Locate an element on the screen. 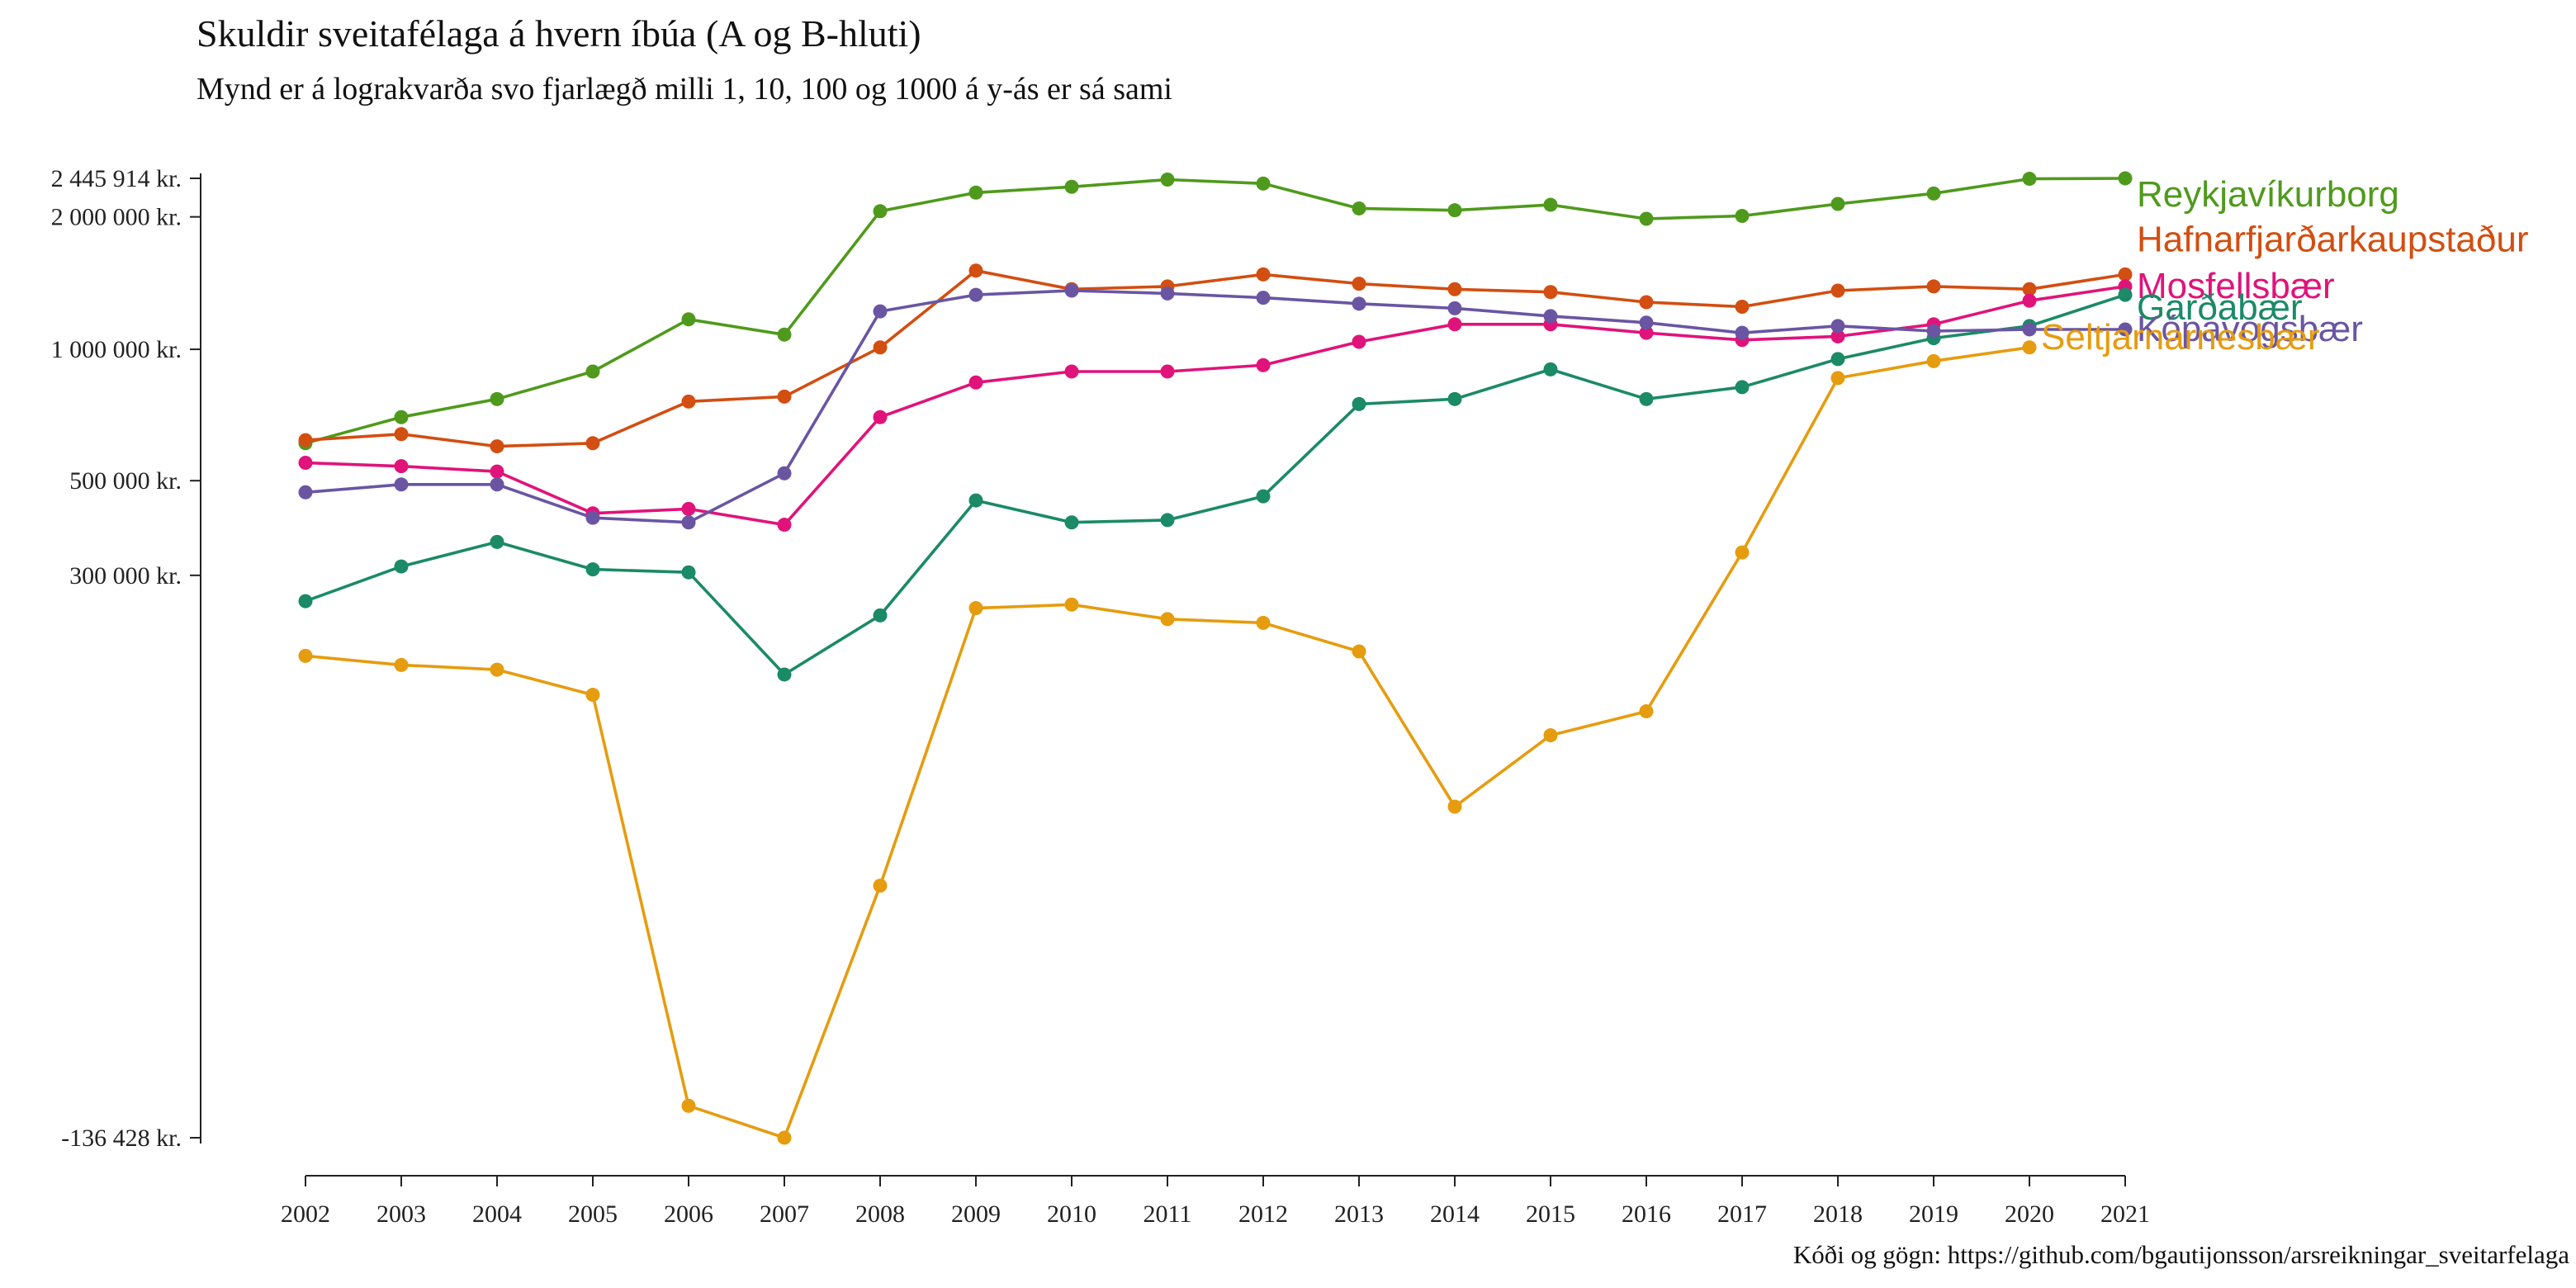 The image size is (2576, 1288). x-tick-label: 2003 is located at coordinates (401, 1214).